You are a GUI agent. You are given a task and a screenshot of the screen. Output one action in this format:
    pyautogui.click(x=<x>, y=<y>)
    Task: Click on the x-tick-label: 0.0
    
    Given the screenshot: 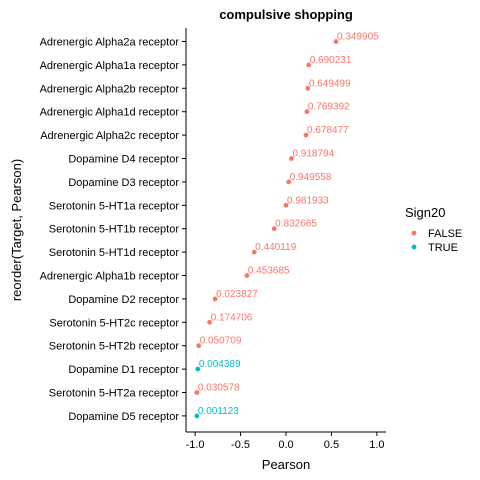 What is the action you would take?
    pyautogui.click(x=285, y=445)
    